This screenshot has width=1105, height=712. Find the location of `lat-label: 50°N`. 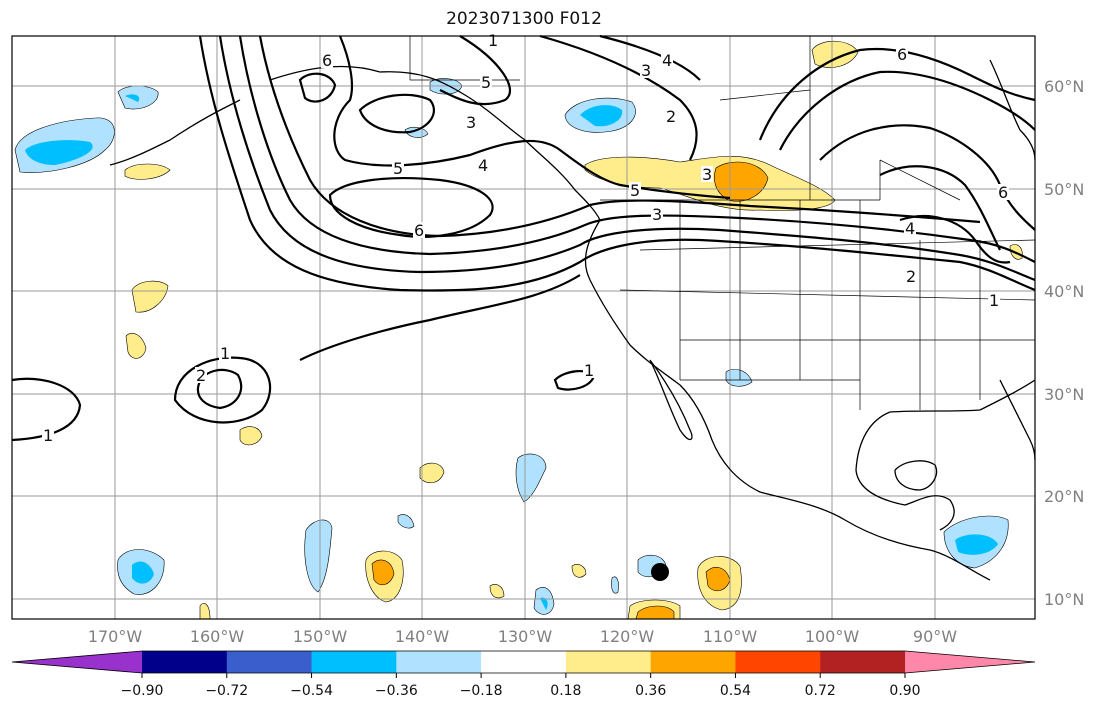

lat-label: 50°N is located at coordinates (1064, 189).